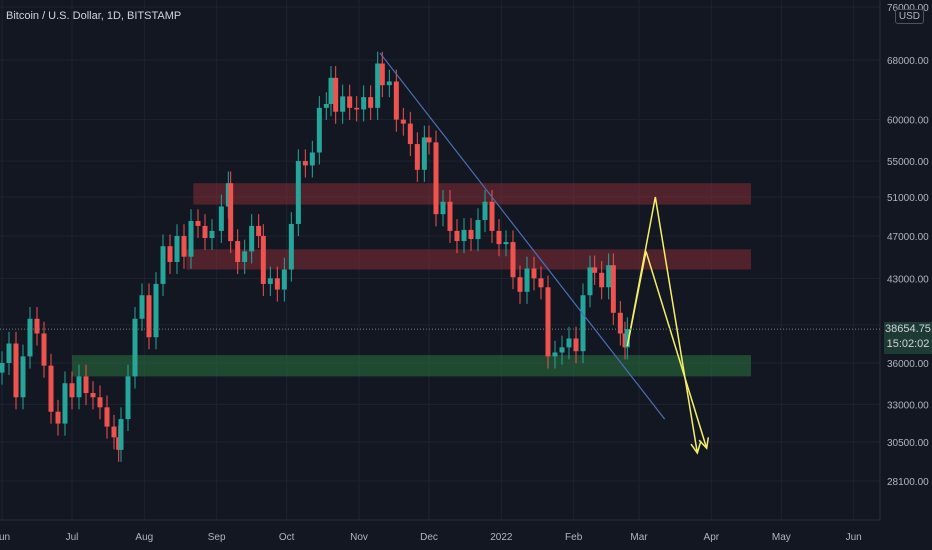 This screenshot has width=932, height=550. Describe the element at coordinates (908, 8) in the screenshot. I see `y-tick-label: 76000.00` at that location.